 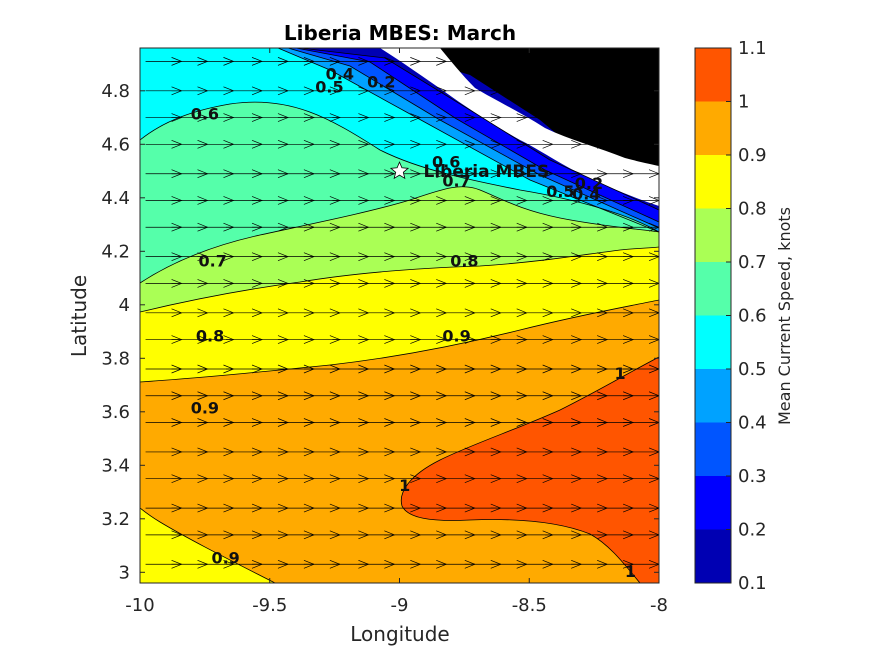 I want to click on y-tick-label: 3, so click(x=124, y=572).